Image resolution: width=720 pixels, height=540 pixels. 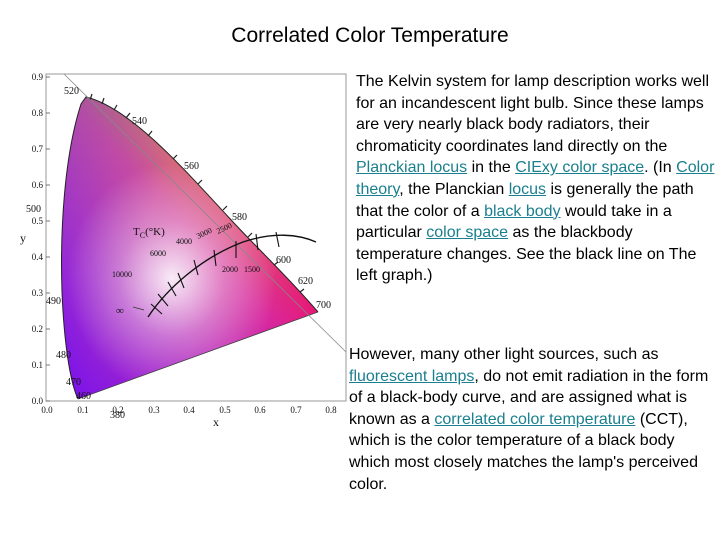 What do you see at coordinates (38, 401) in the screenshot?
I see `y-tick-label: 0.0` at bounding box center [38, 401].